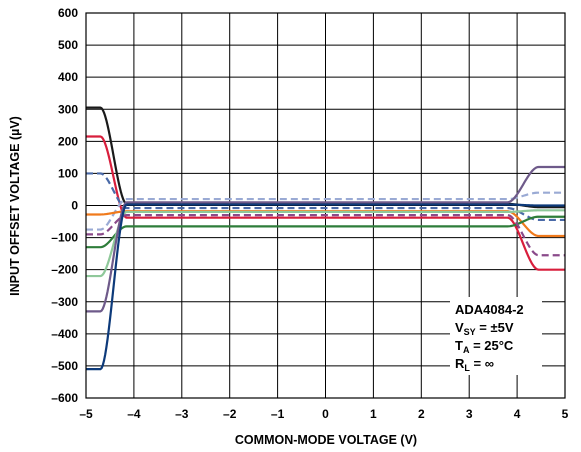 This screenshot has width=581, height=452. Describe the element at coordinates (64, 238) in the screenshot. I see `y-tick-label: –100` at that location.